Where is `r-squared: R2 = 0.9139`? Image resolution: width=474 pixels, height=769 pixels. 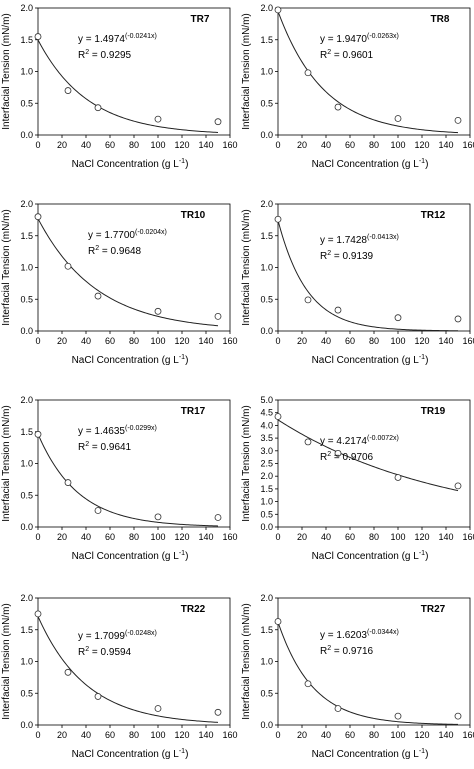 r-squared: R2 = 0.9139 is located at coordinates (347, 256).